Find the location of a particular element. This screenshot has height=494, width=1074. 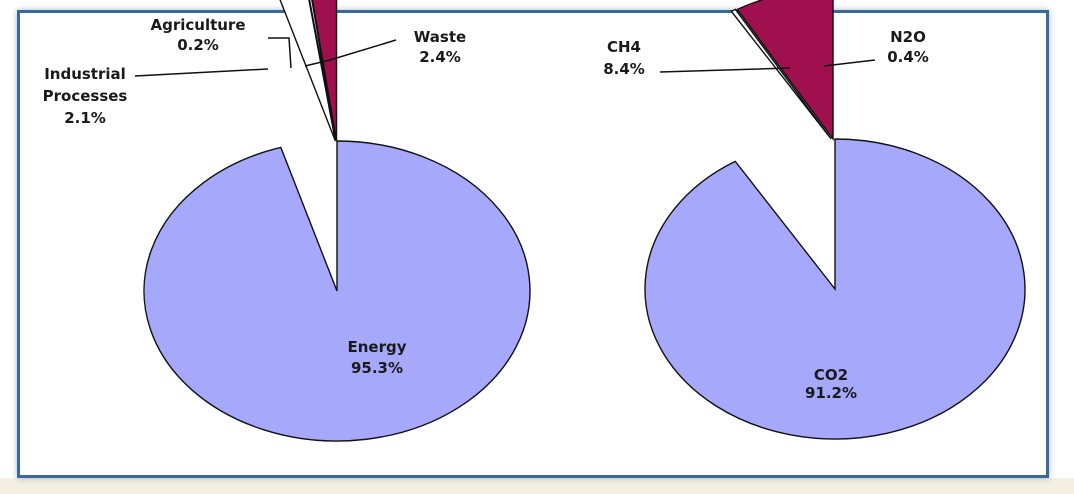

pie-slice-ch4 is located at coordinates (785, 71).